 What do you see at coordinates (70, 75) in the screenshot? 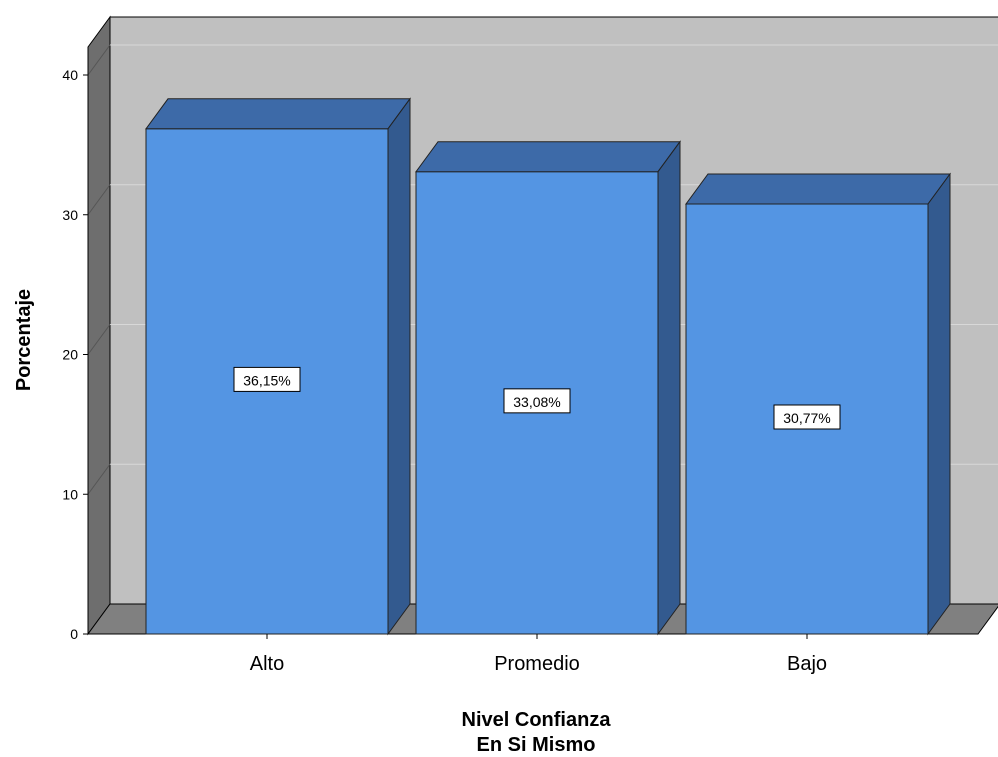
I see `y-tick-label: 40` at bounding box center [70, 75].